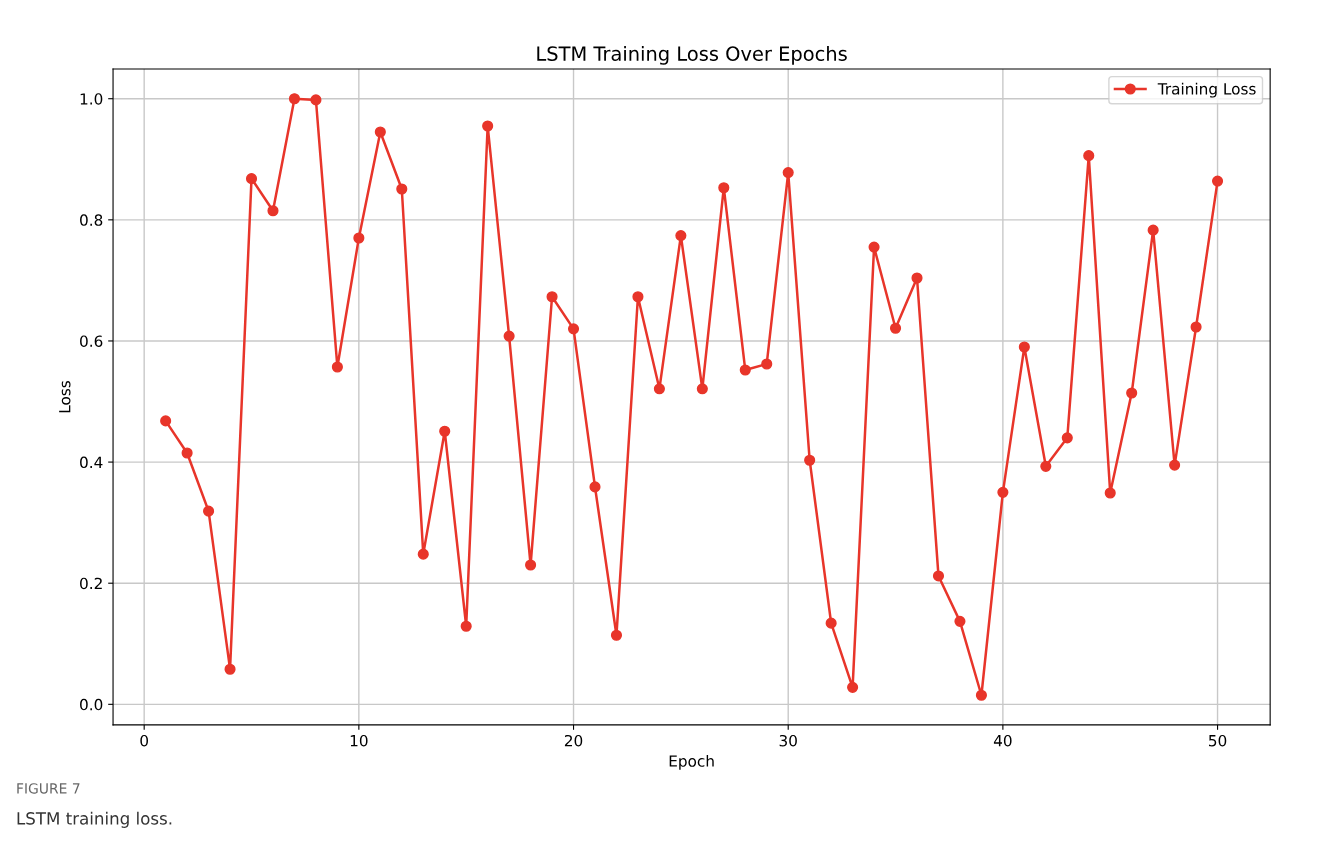  I want to click on y-tick-label: 1.0, so click(91, 99).